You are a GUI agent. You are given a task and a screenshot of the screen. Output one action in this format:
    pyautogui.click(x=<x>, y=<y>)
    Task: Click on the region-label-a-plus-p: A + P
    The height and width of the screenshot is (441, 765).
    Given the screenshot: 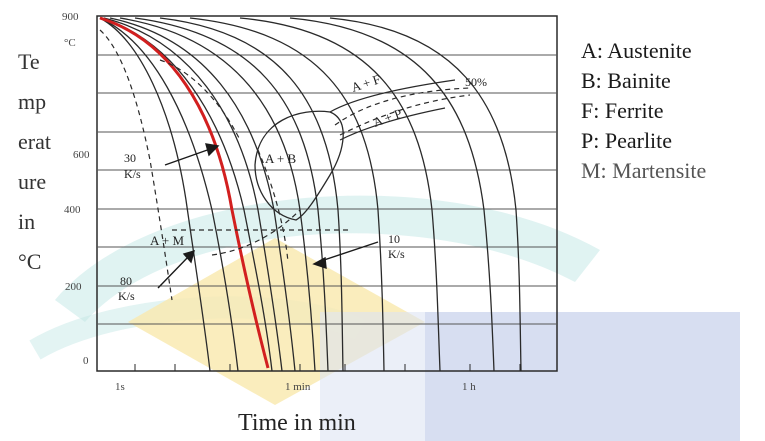 What is the action you would take?
    pyautogui.click(x=387, y=118)
    